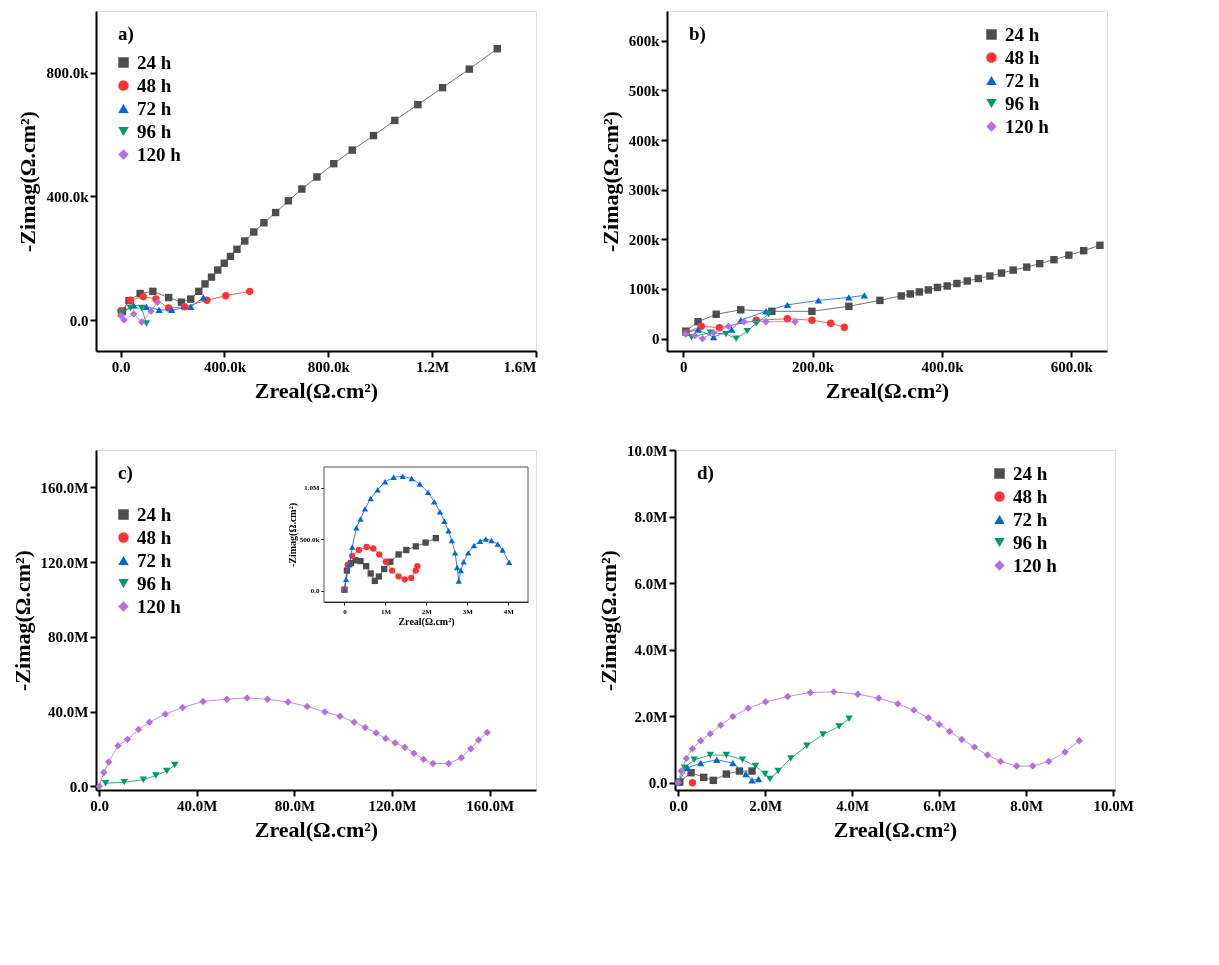 The image size is (1219, 965). Describe the element at coordinates (766, 805) in the screenshot. I see `x-tick-label: 2.0M` at that location.